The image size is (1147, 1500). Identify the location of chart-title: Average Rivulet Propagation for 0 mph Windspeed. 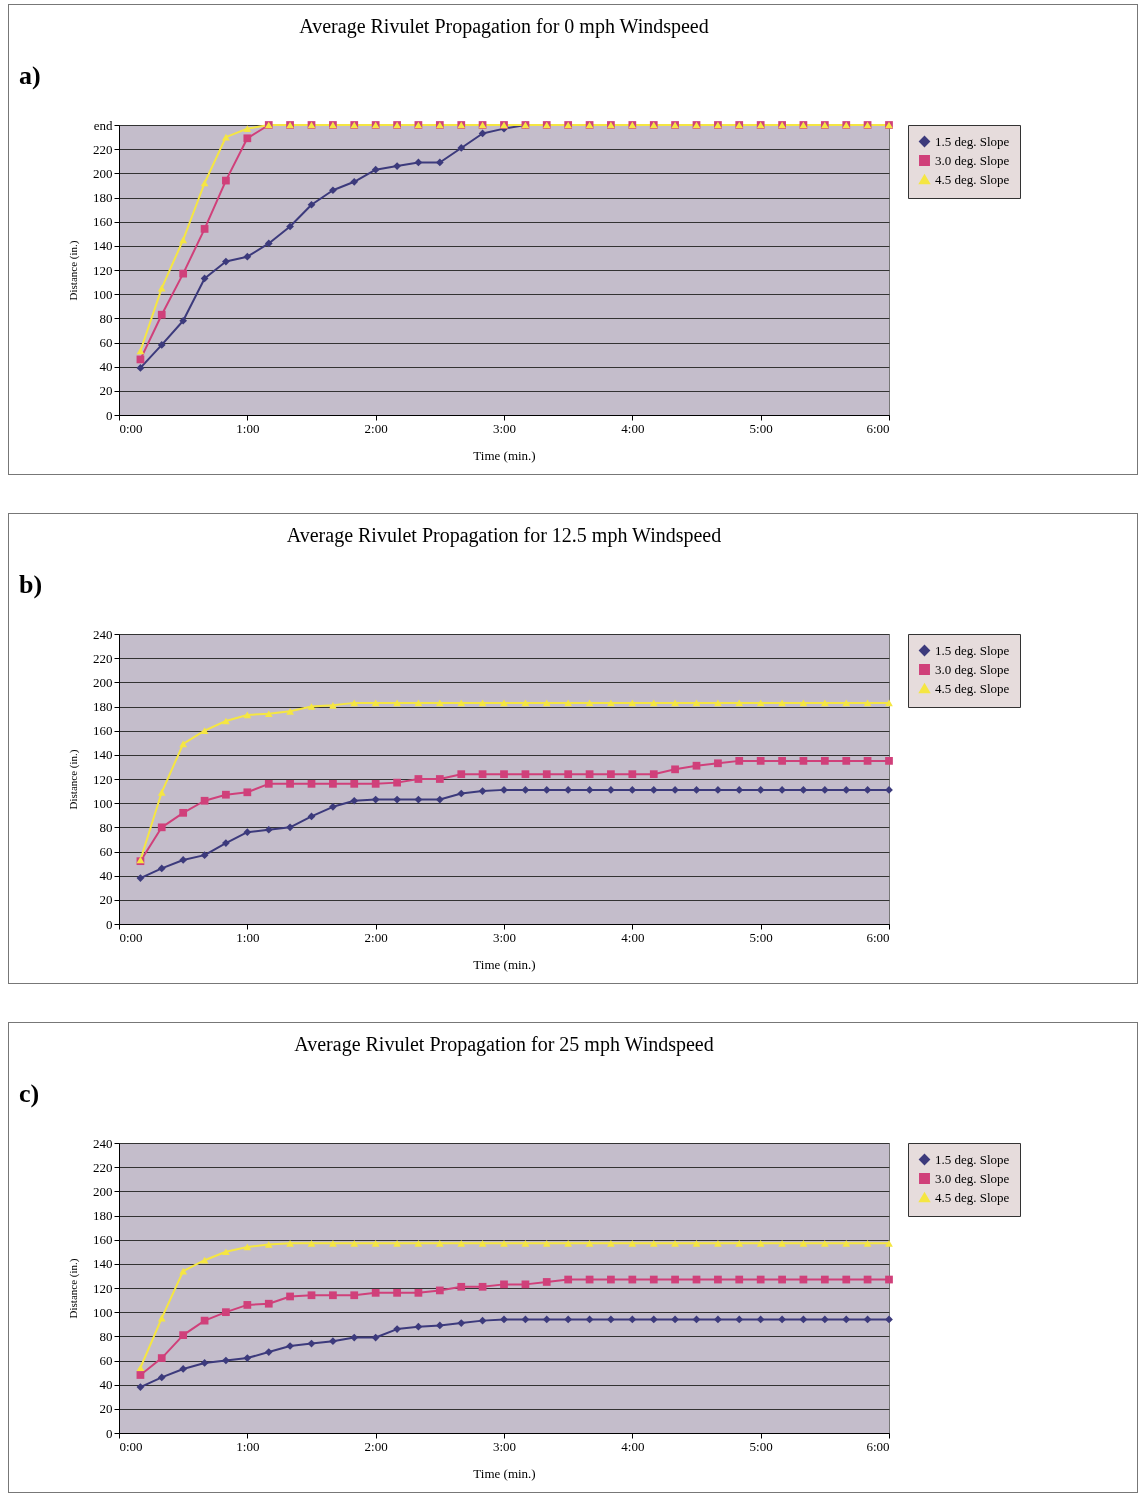
(504, 26).